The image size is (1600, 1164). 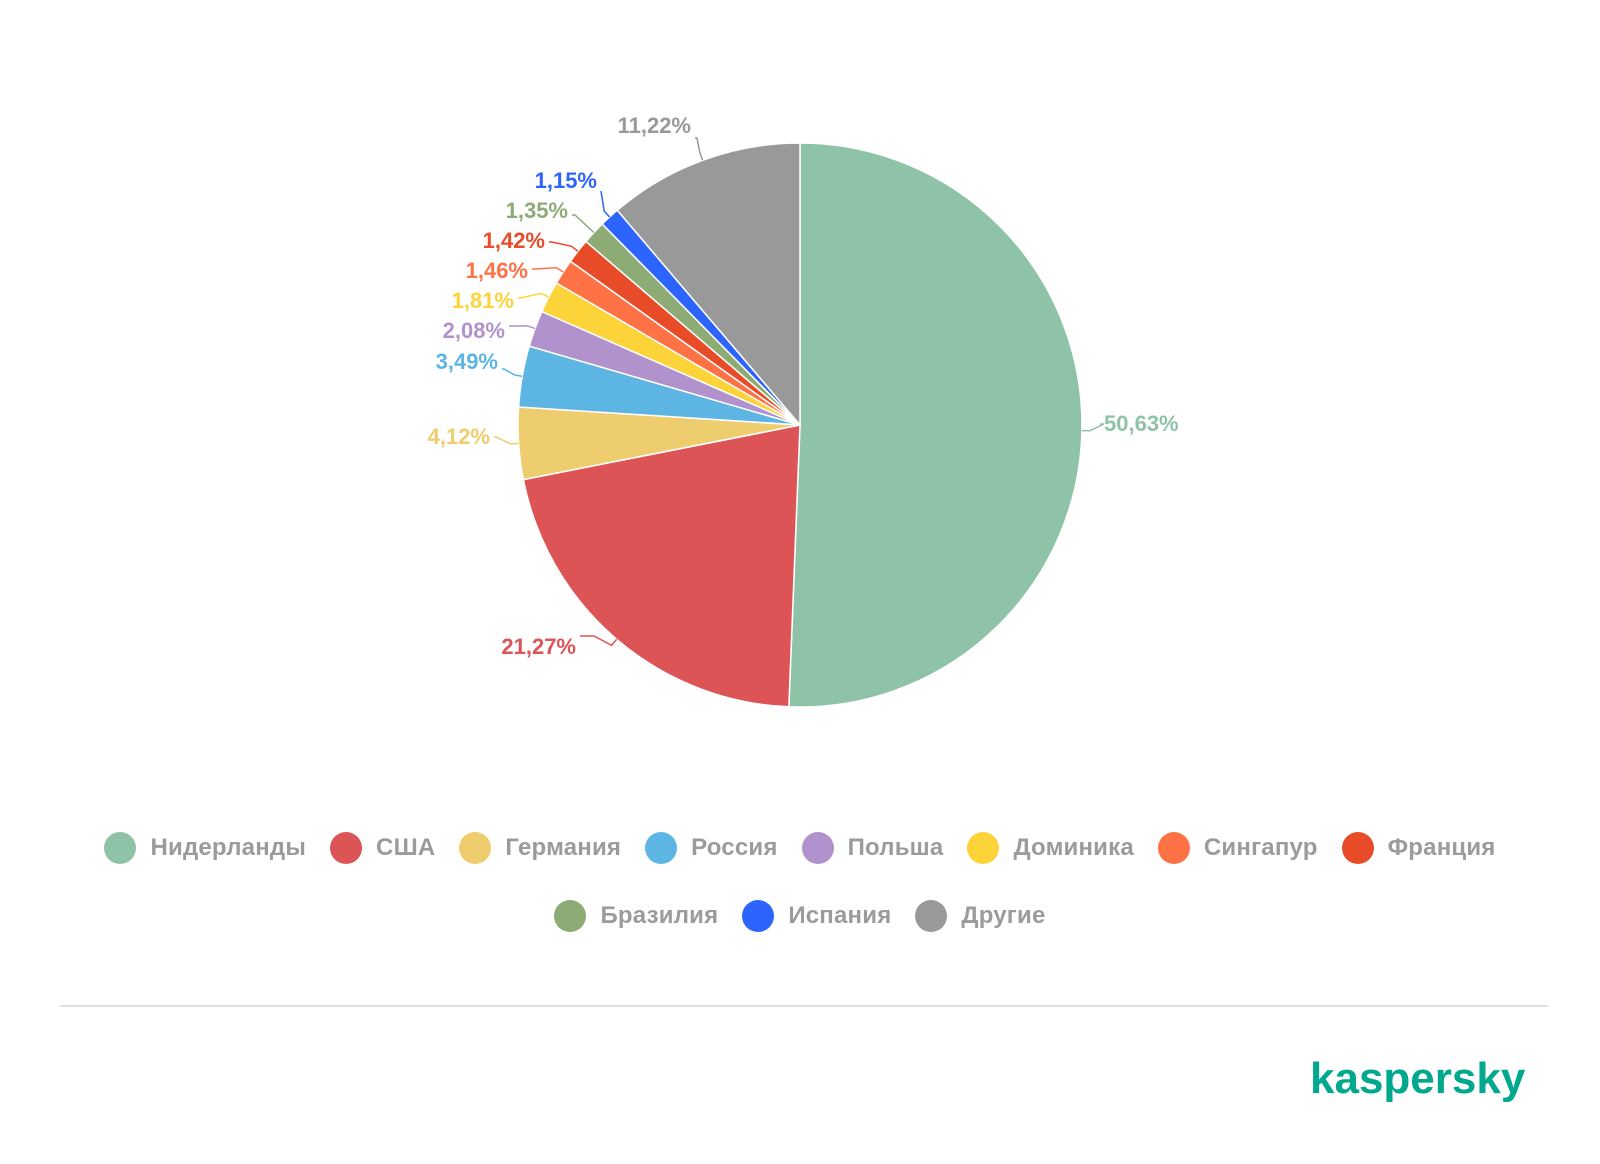 What do you see at coordinates (537, 210) in the screenshot?
I see `data-label-9: 1,35%` at bounding box center [537, 210].